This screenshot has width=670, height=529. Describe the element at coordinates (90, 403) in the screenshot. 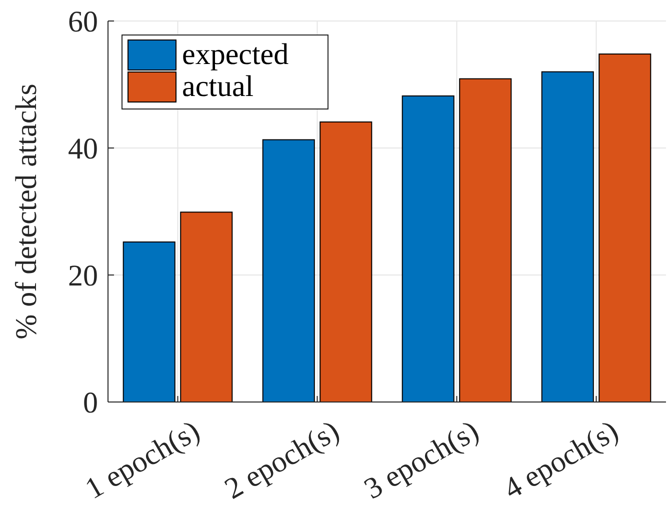

I see `y-tick-label: 0` at that location.